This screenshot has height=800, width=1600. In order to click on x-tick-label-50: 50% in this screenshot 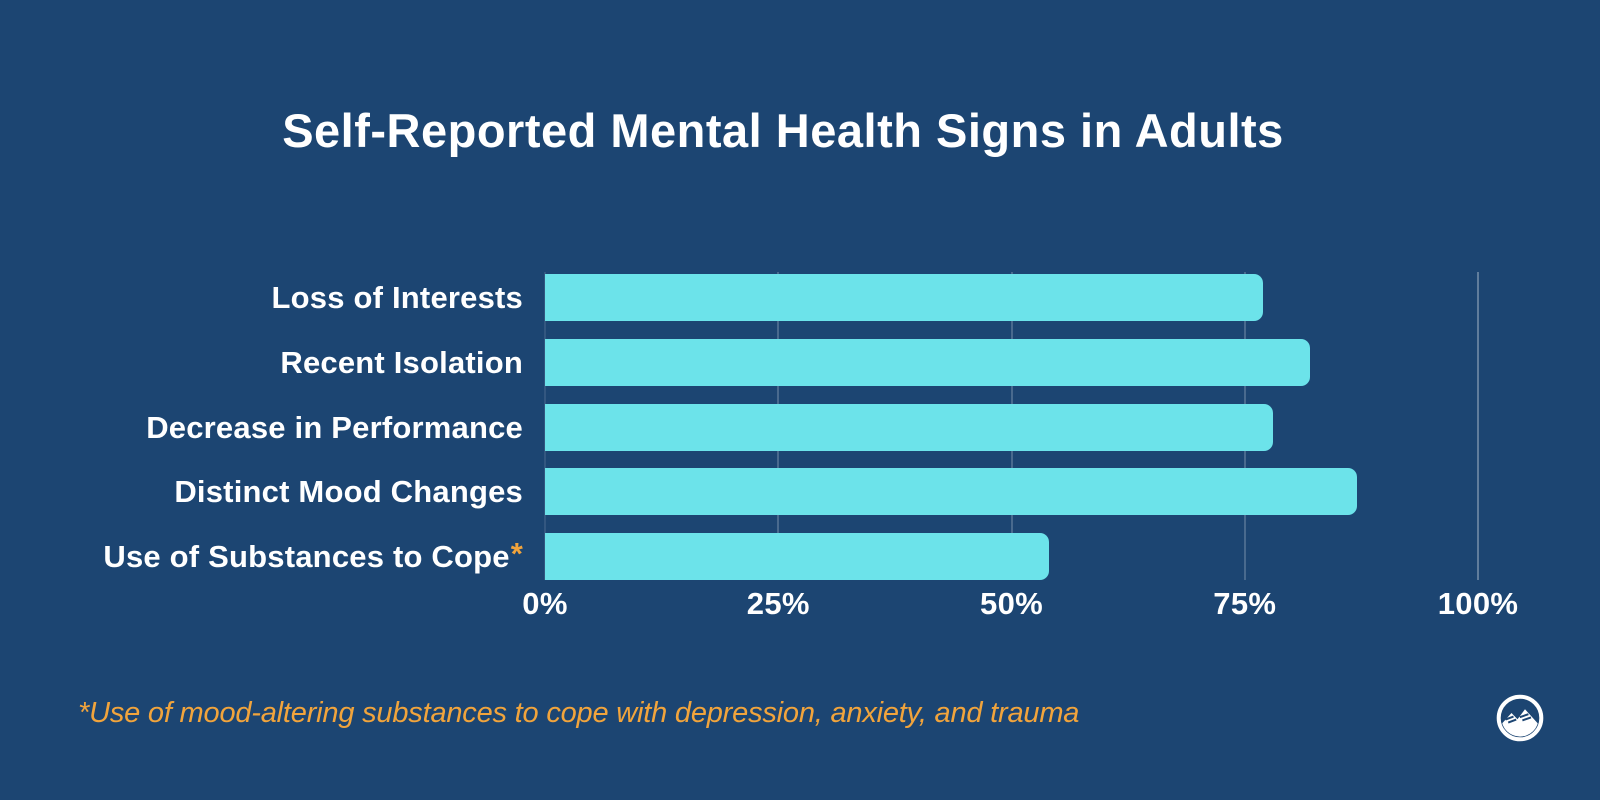, I will do `click(1011, 603)`.